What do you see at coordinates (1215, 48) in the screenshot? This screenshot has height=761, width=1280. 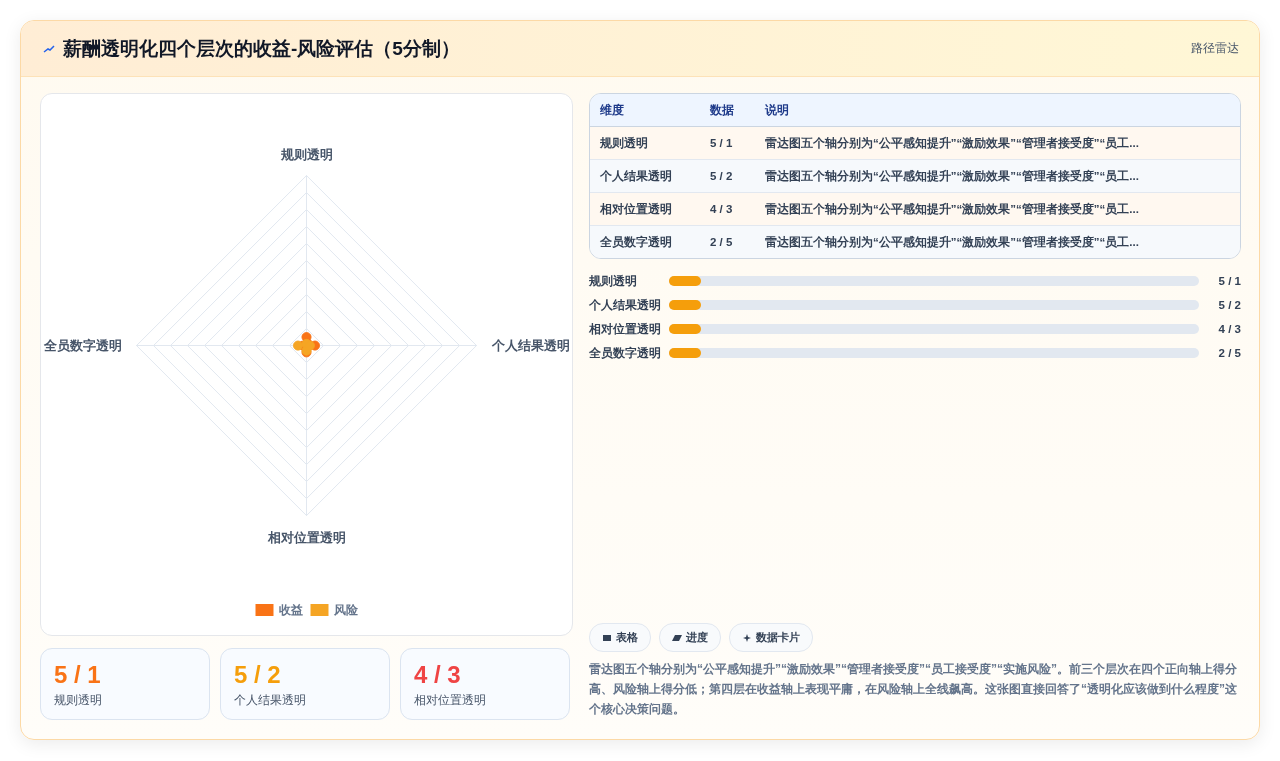 I see `text: 路径雷达` at bounding box center [1215, 48].